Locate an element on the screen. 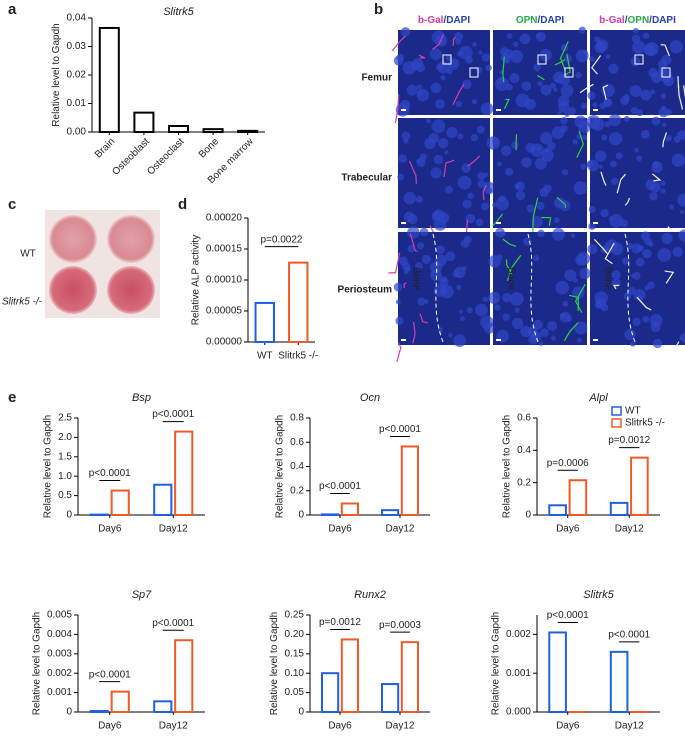 The width and height of the screenshot is (685, 740). row-label: Trabecular is located at coordinates (366, 178).